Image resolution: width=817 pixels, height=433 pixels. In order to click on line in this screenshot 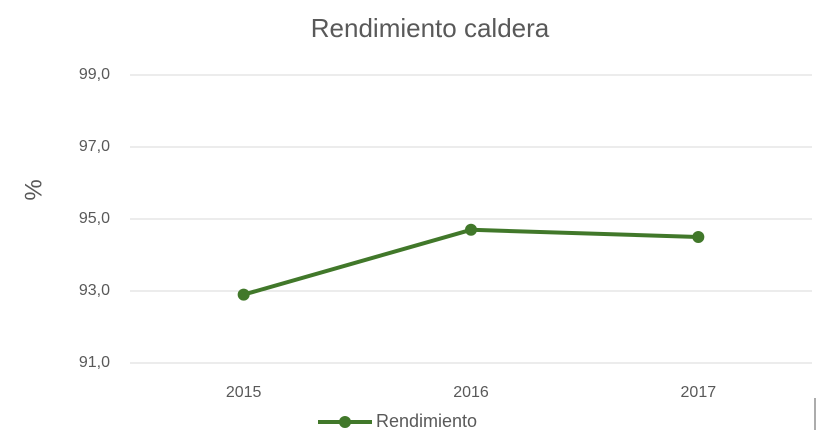, I will do `click(471, 262)`.